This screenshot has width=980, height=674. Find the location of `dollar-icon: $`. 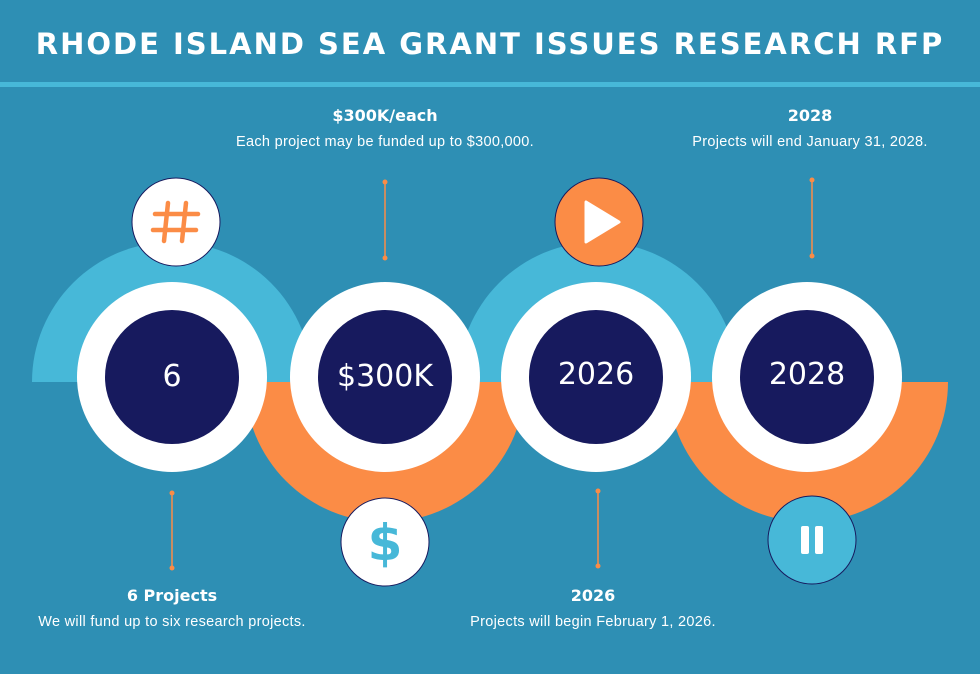

dollar-icon: $ is located at coordinates (385, 542).